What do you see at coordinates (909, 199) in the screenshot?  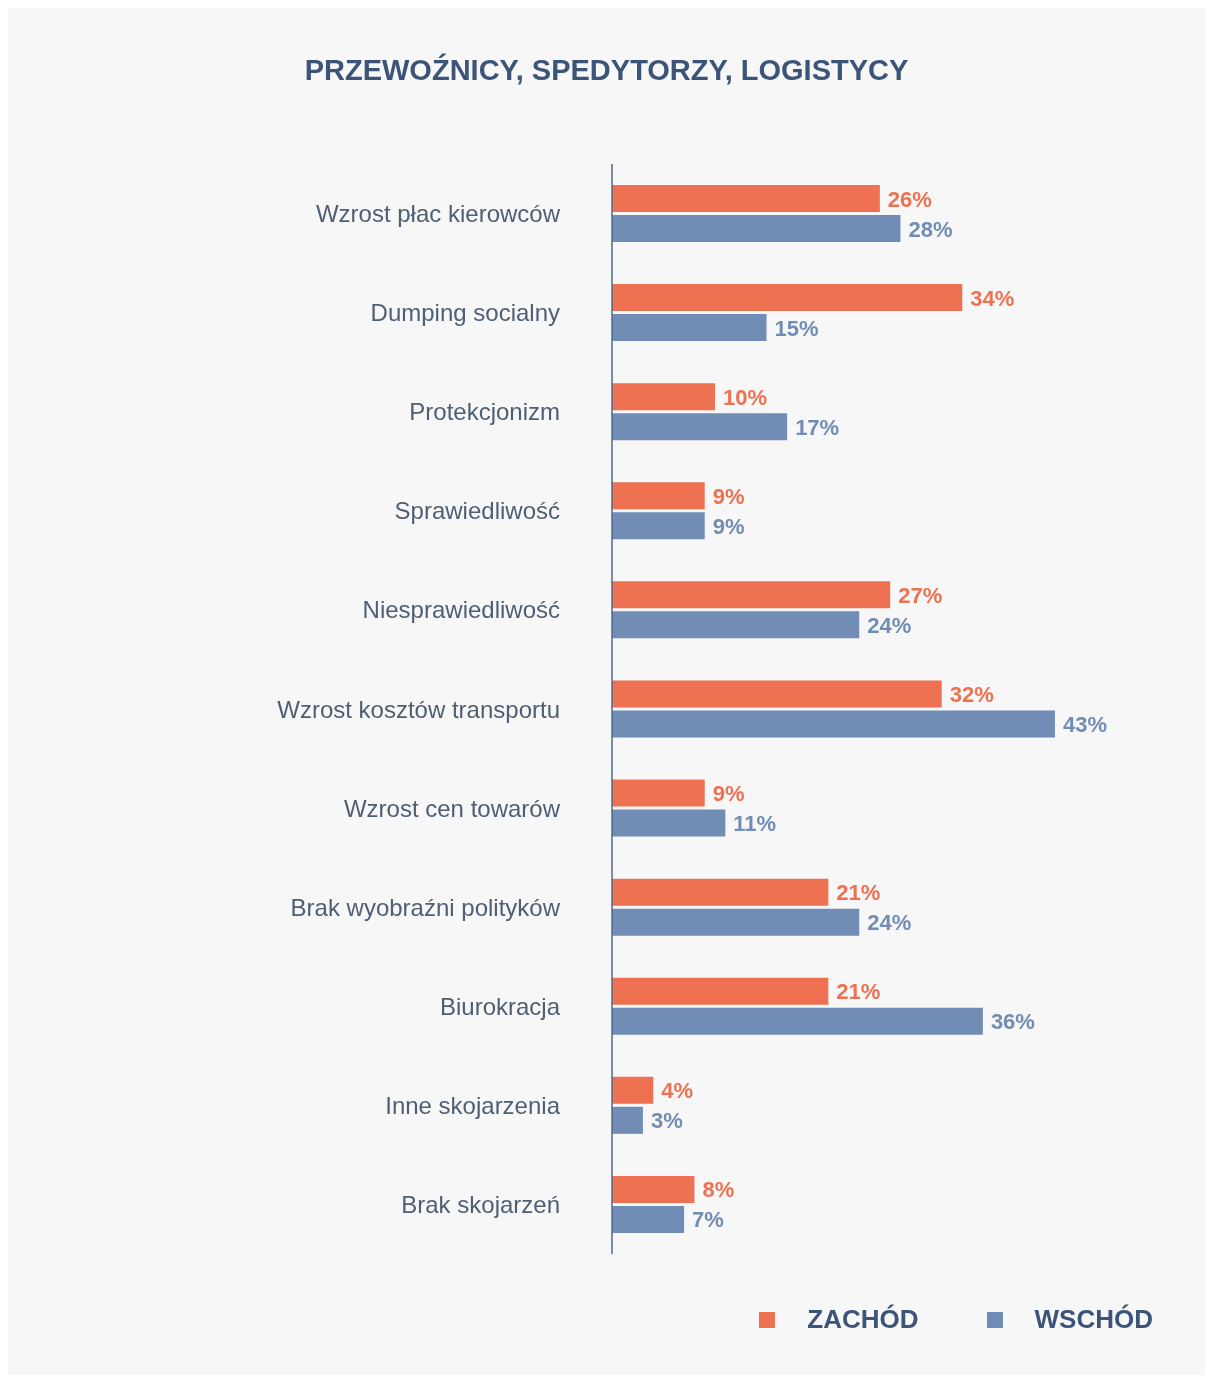 I see `data-label: 26%` at bounding box center [909, 199].